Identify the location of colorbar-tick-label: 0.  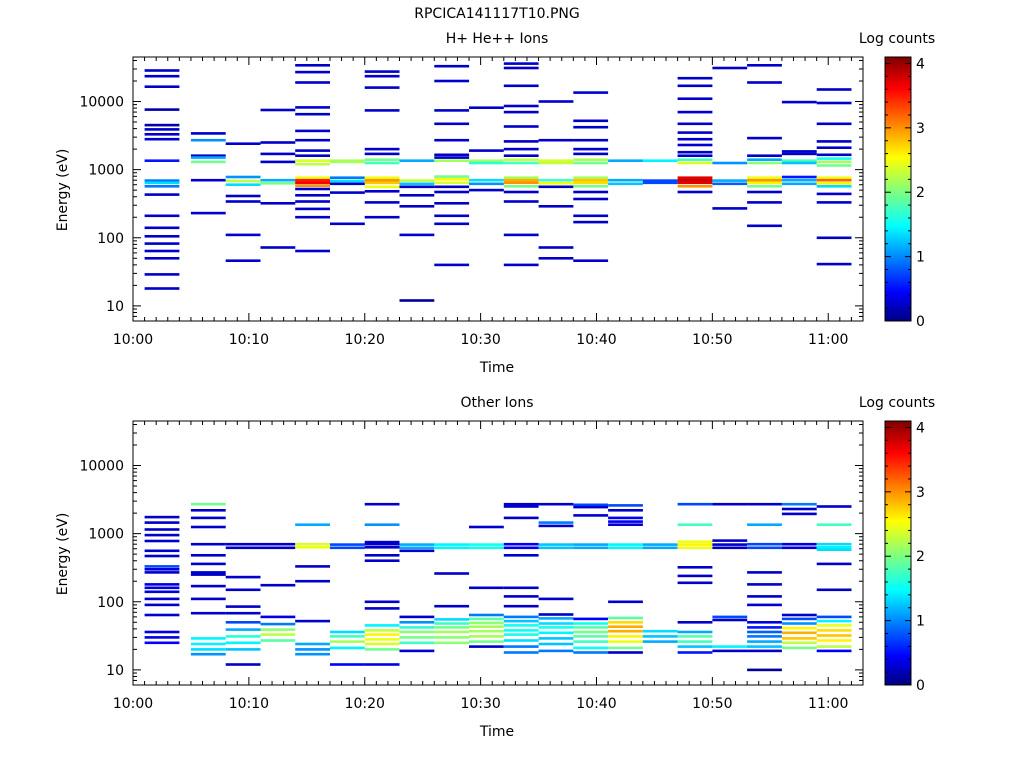
(920, 686).